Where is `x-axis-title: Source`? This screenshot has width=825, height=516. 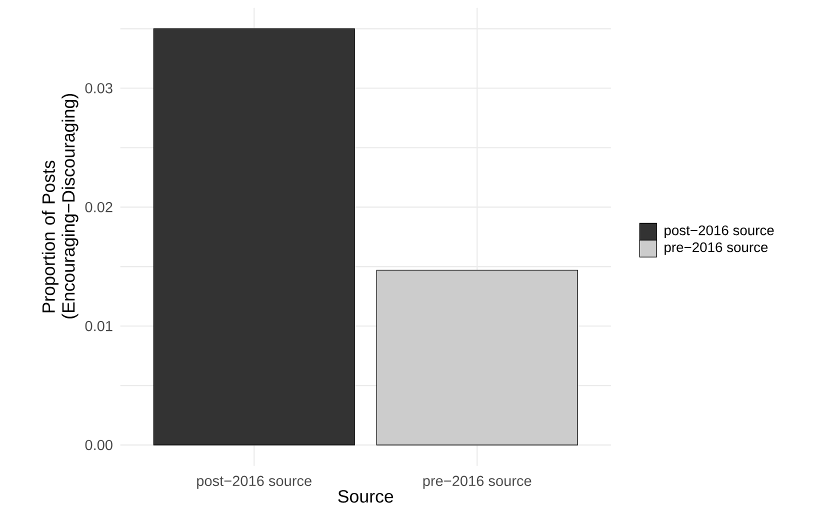 x-axis-title: Source is located at coordinates (366, 496).